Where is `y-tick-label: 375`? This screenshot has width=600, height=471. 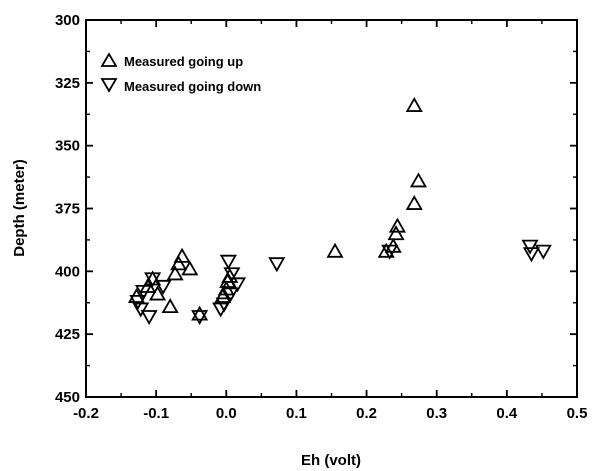
y-tick-label: 375 is located at coordinates (67, 209).